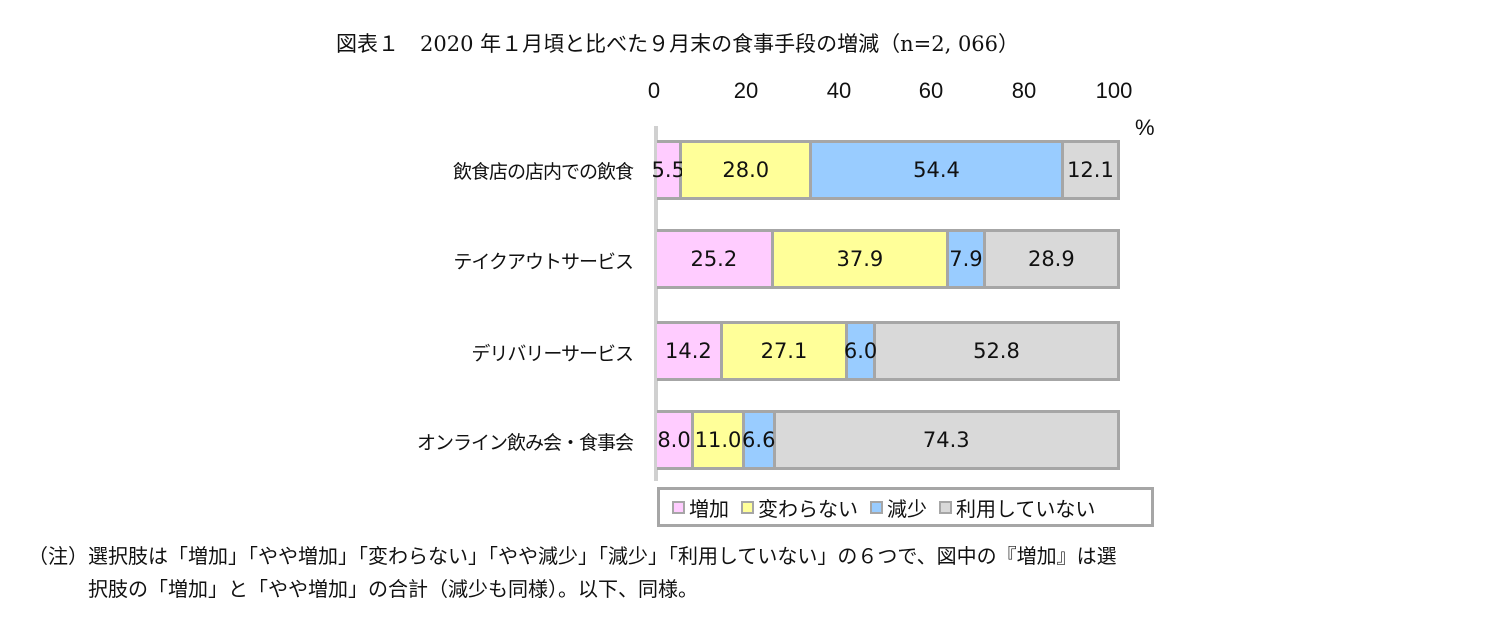  I want to click on segment-unchanged: 27.1, so click(785, 351).